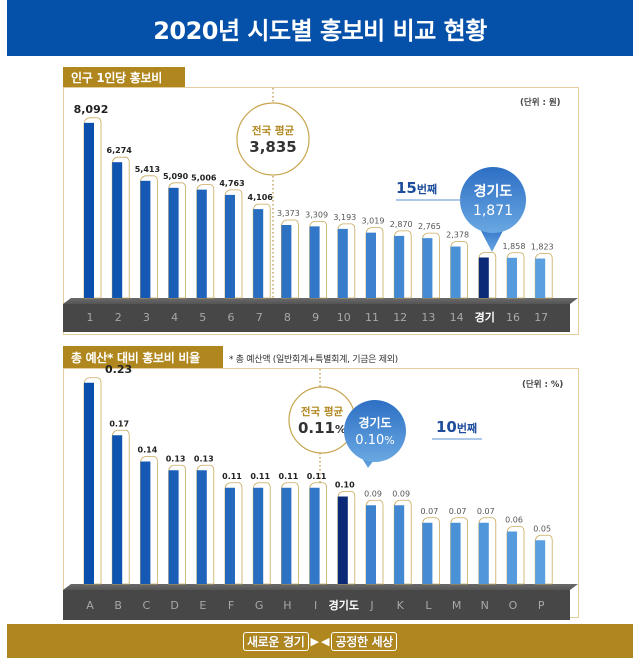 The height and width of the screenshot is (658, 640). Describe the element at coordinates (120, 150) in the screenshot. I see `bar-value-label: 6,274` at that location.